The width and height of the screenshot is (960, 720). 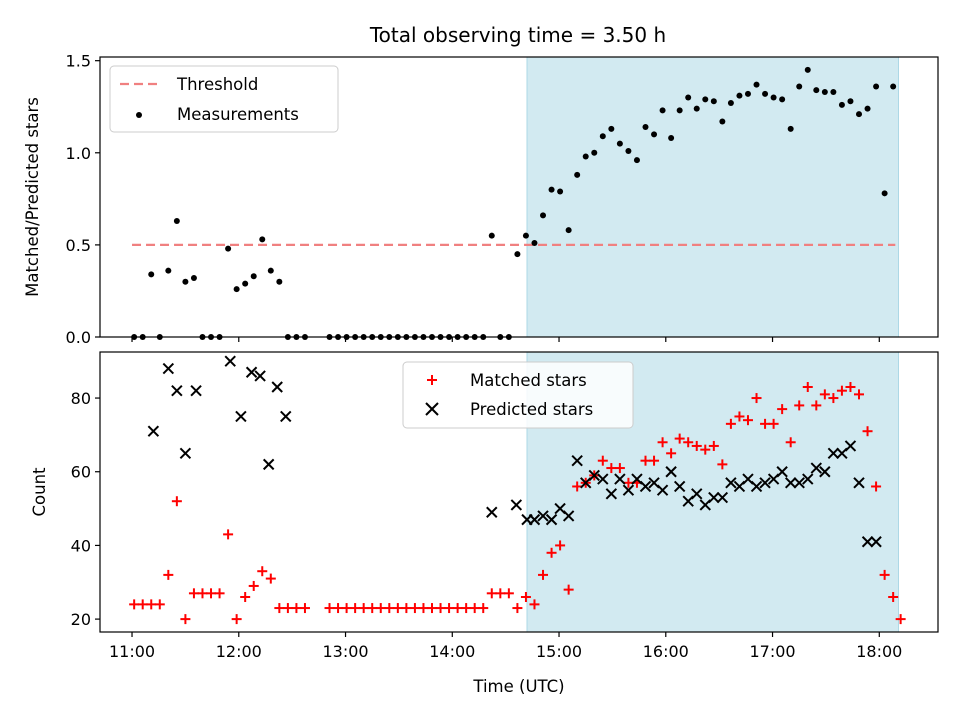 I want to click on legend: Threshold Measurements, so click(x=224, y=99).